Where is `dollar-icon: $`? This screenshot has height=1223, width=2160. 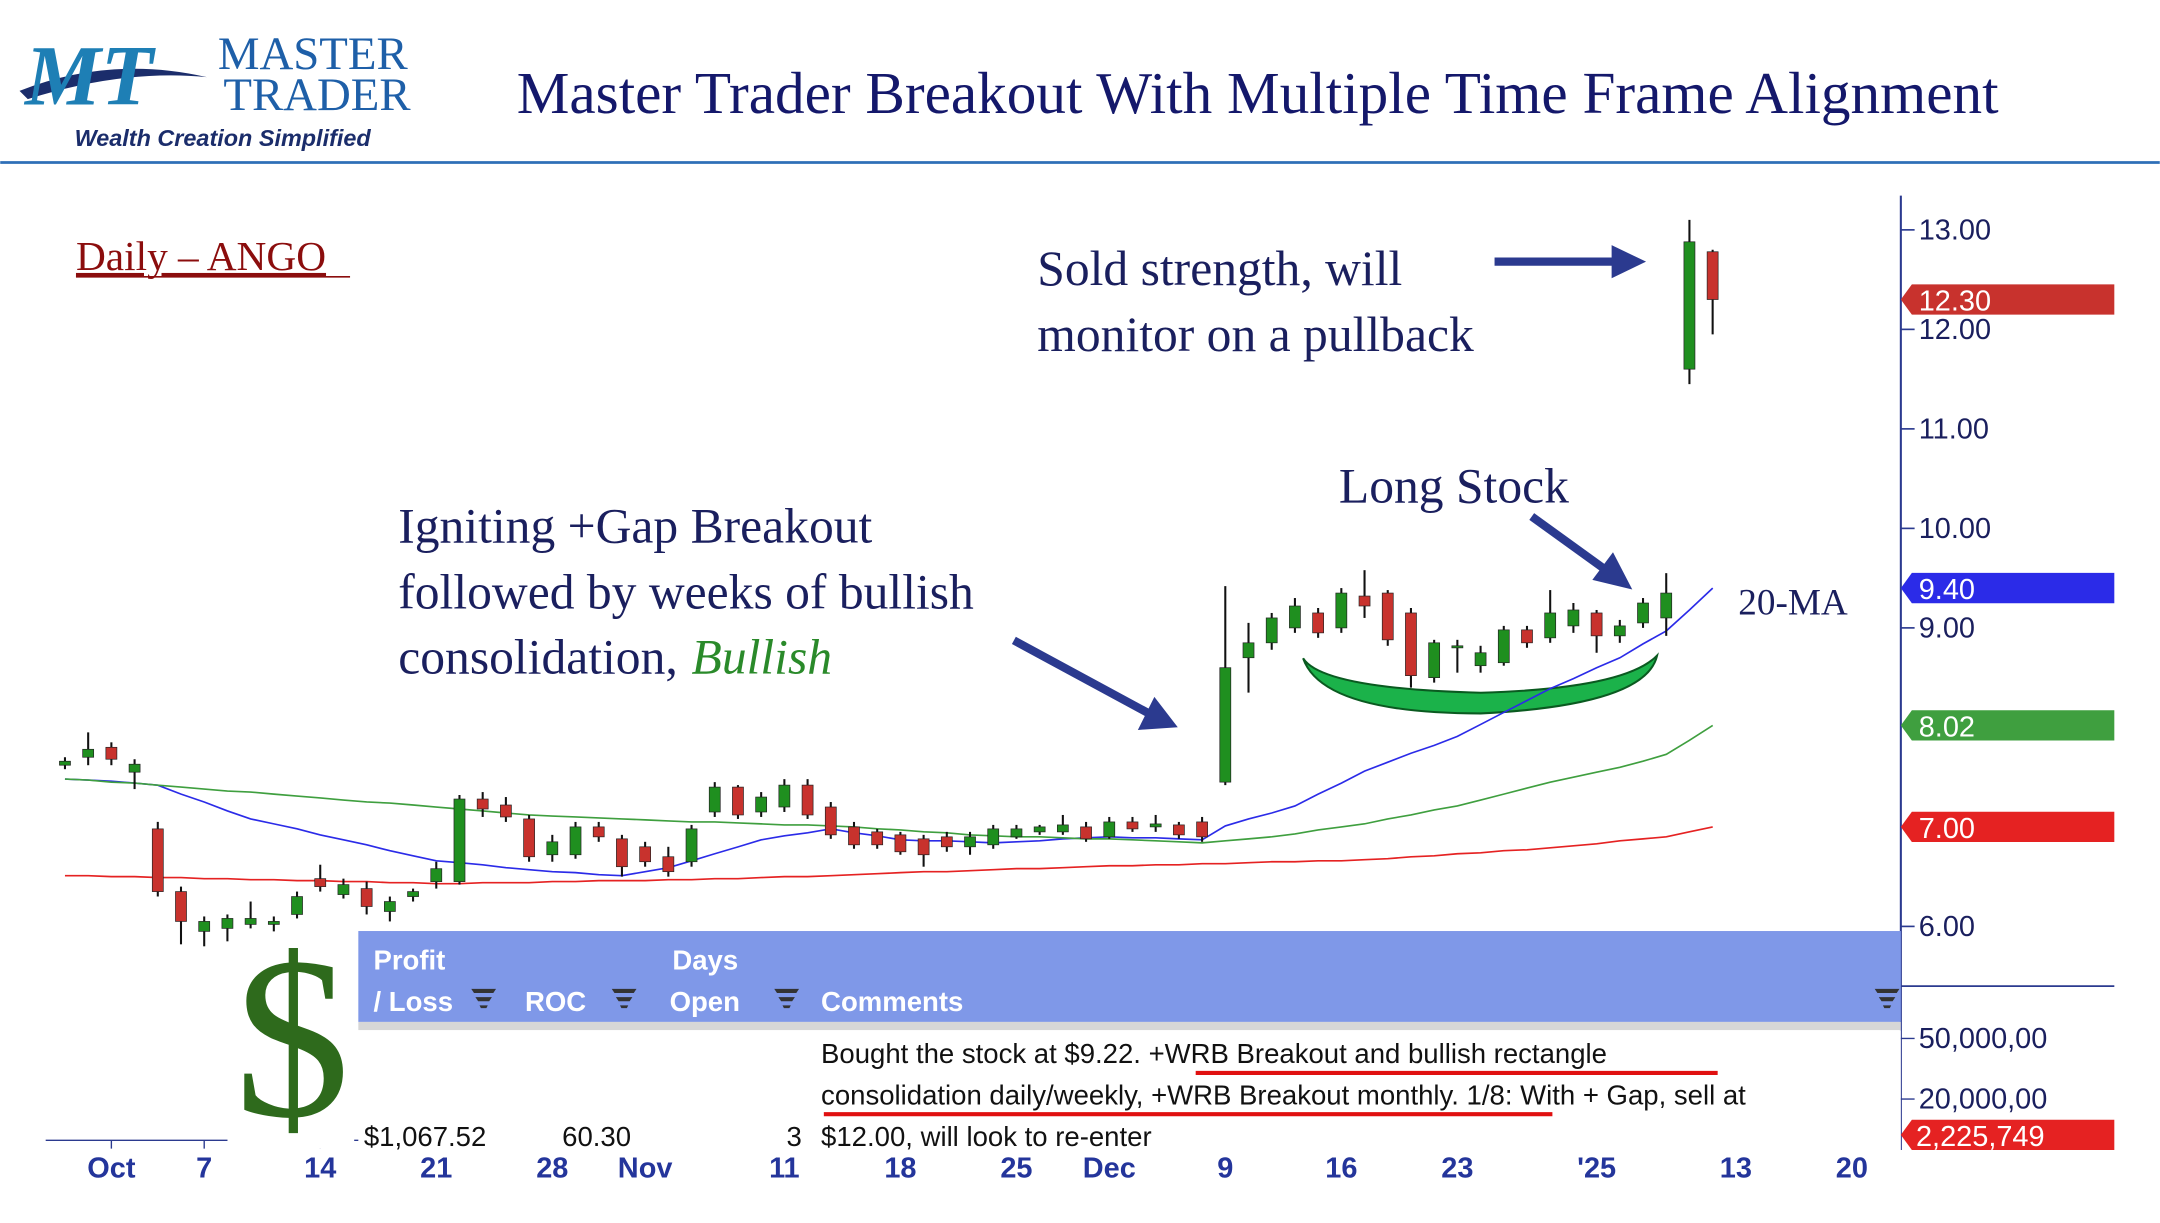
dollar-icon: $ is located at coordinates (292, 1039).